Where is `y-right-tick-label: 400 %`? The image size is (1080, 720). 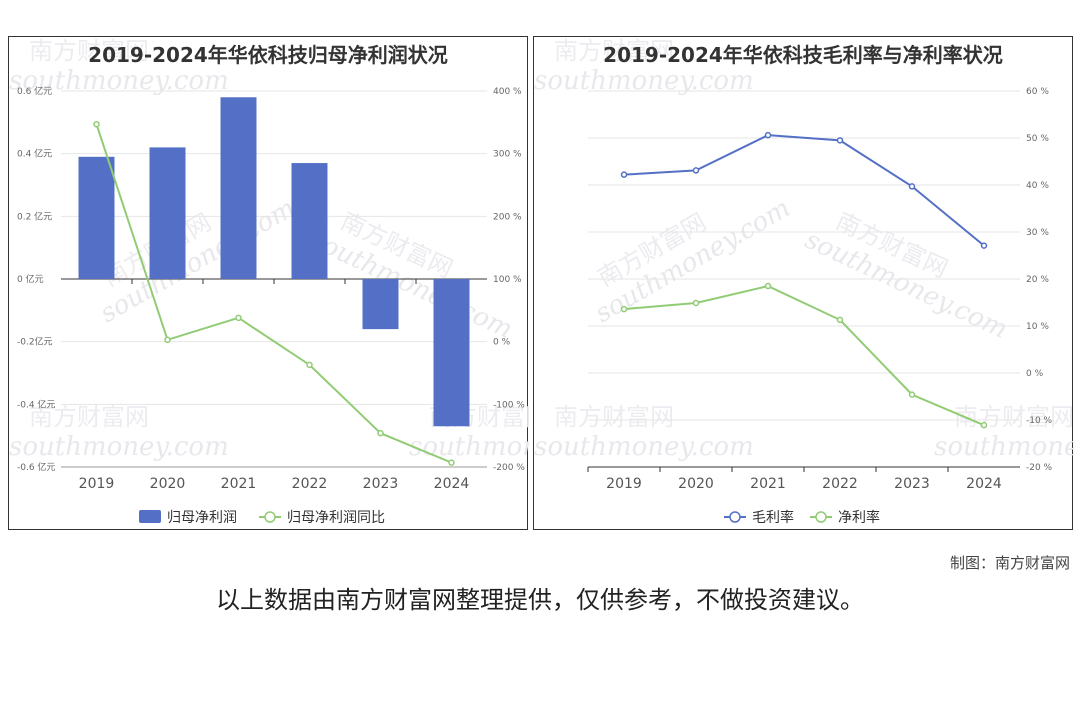
y-right-tick-label: 400 % is located at coordinates (507, 92).